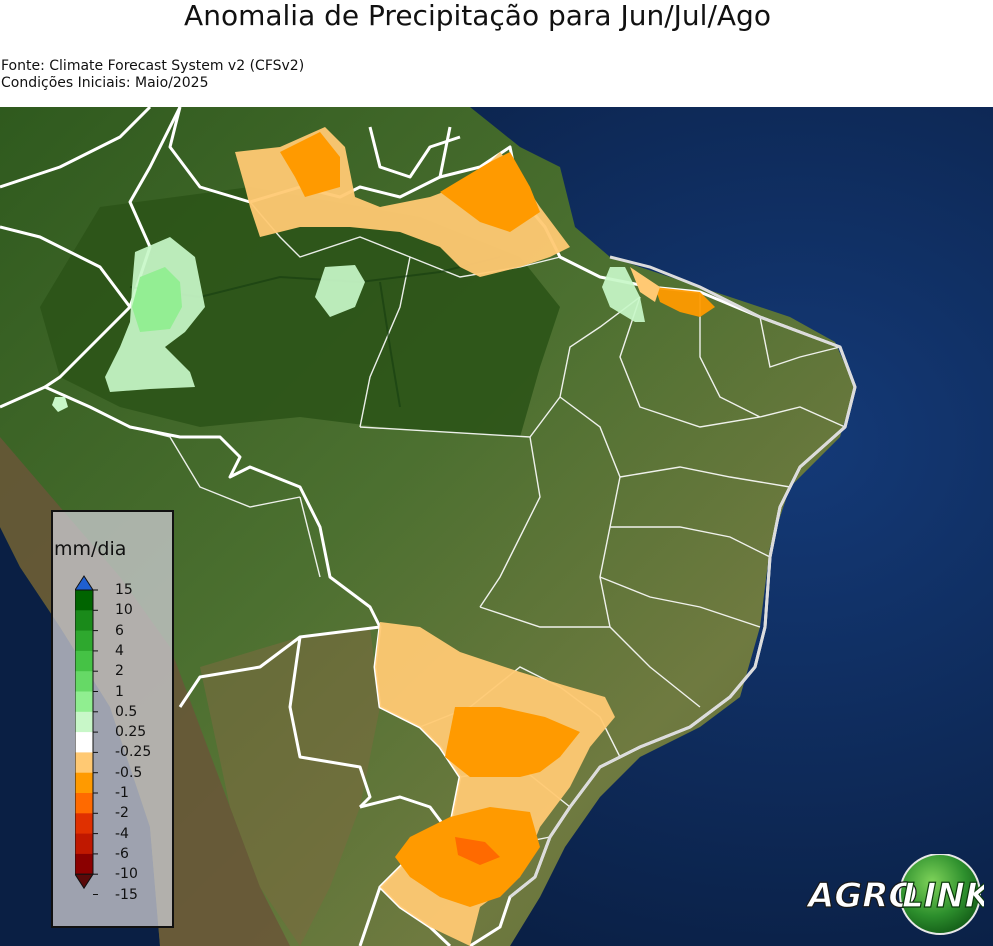  I want to click on negative-anomaly-south-core, so click(512, 742).